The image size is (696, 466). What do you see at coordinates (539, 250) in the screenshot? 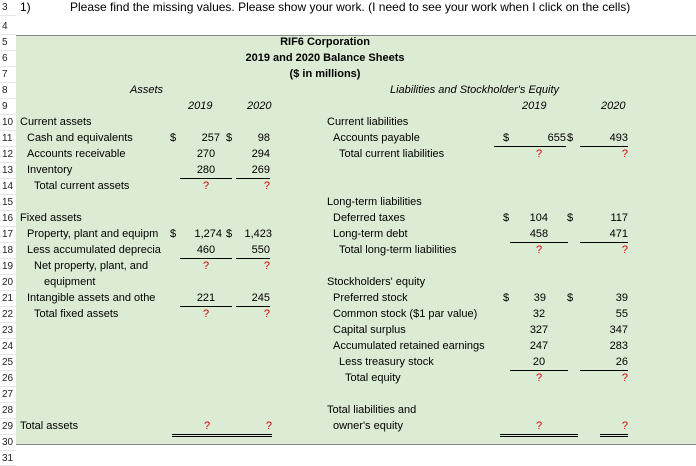
I see `cell-tltl-2019: ?` at bounding box center [539, 250].